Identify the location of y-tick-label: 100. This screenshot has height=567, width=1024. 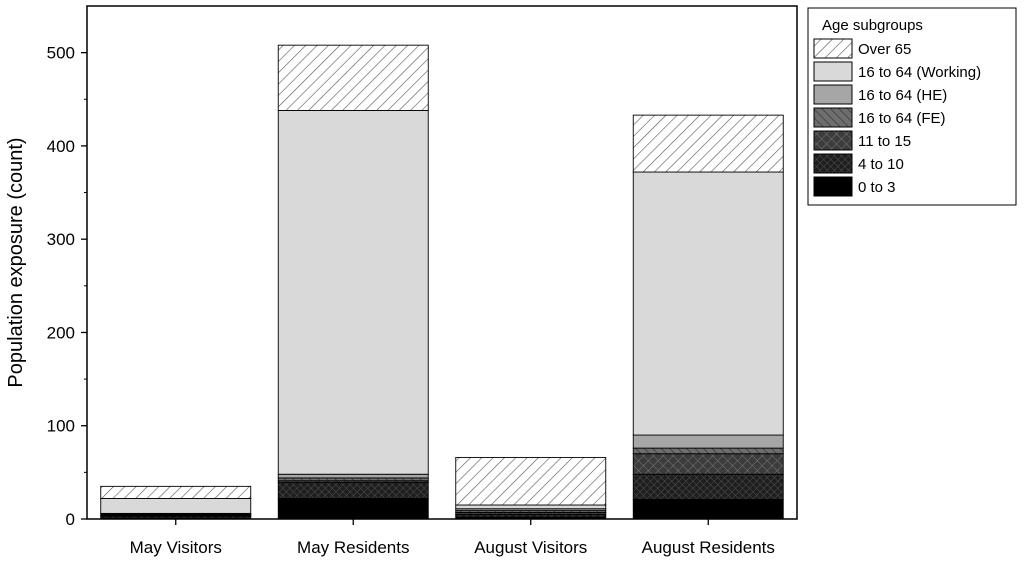
(61, 426).